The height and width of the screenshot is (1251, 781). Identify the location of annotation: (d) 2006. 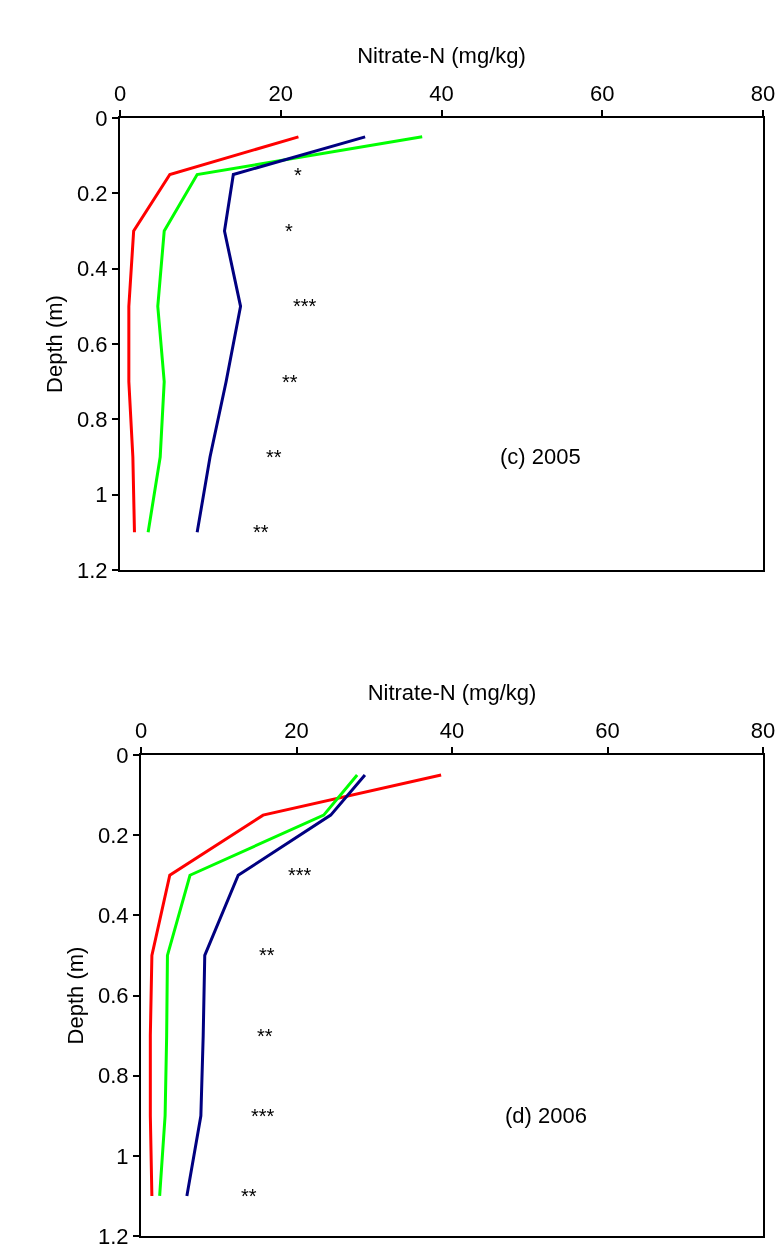
(546, 1115).